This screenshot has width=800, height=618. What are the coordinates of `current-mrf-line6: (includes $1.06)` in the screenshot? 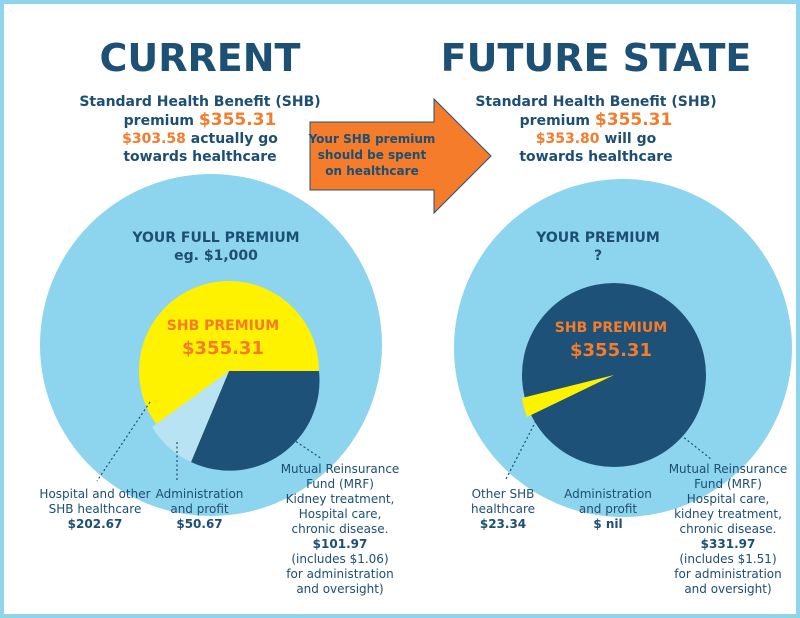 It's located at (340, 559).